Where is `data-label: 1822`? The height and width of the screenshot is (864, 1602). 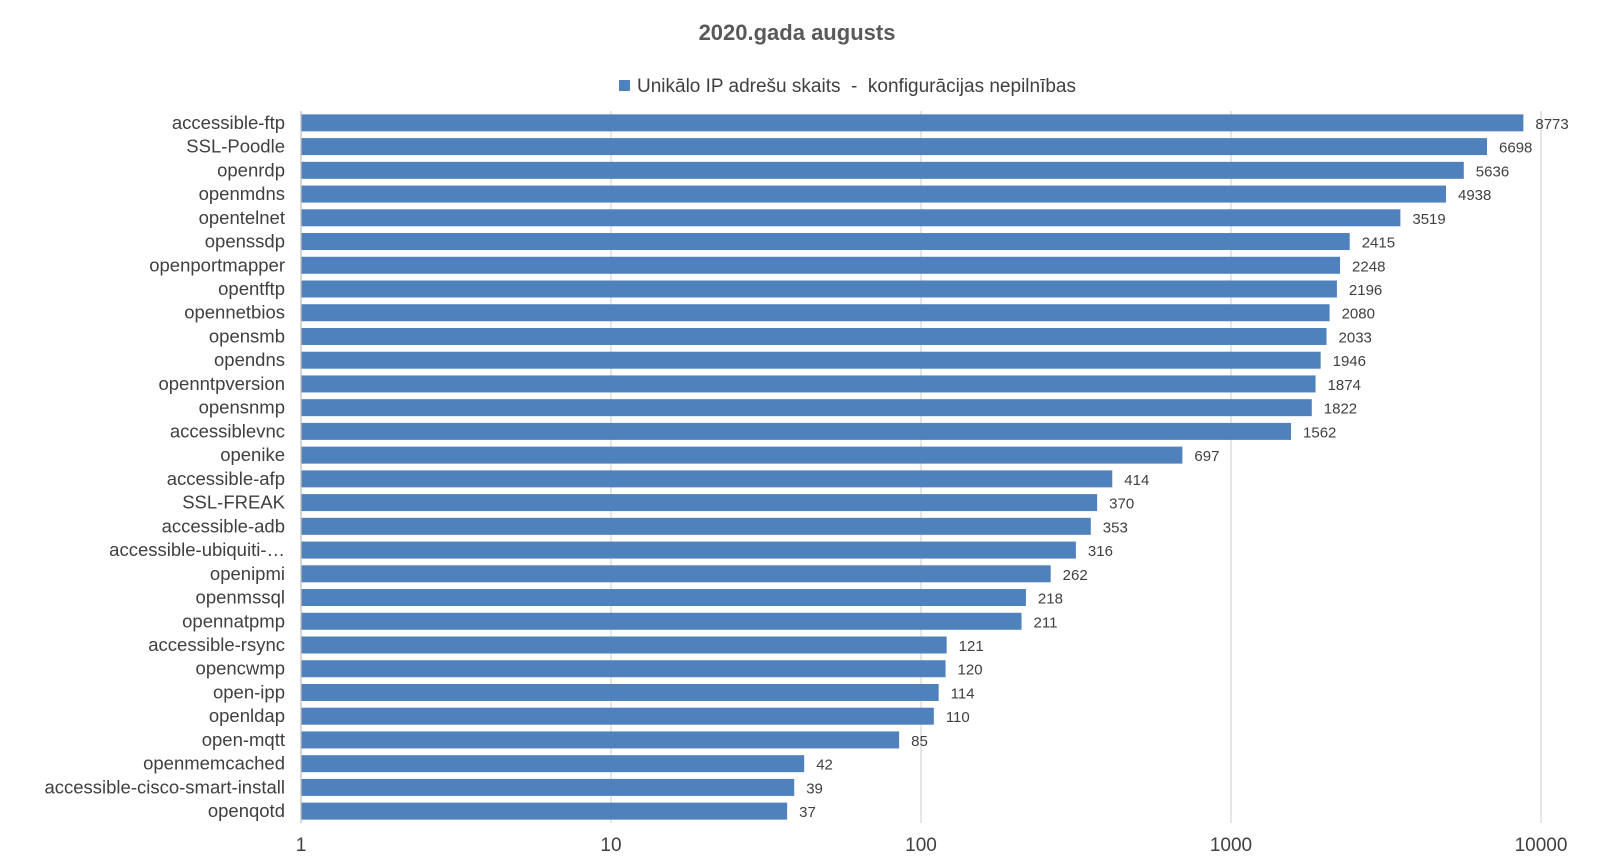
data-label: 1822 is located at coordinates (1340, 409).